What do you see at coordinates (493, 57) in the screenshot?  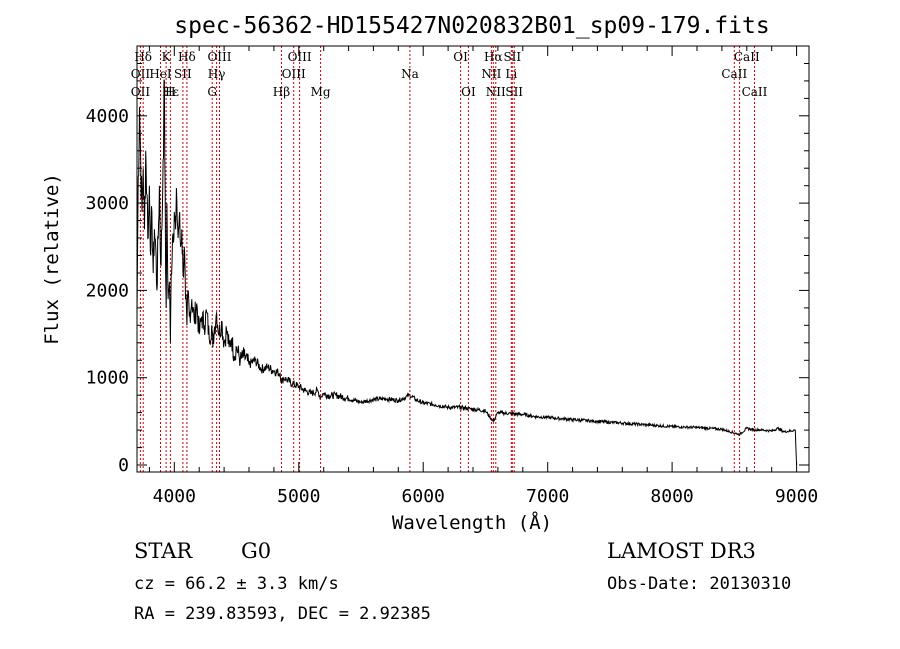 I see `line-label: Hα` at bounding box center [493, 57].